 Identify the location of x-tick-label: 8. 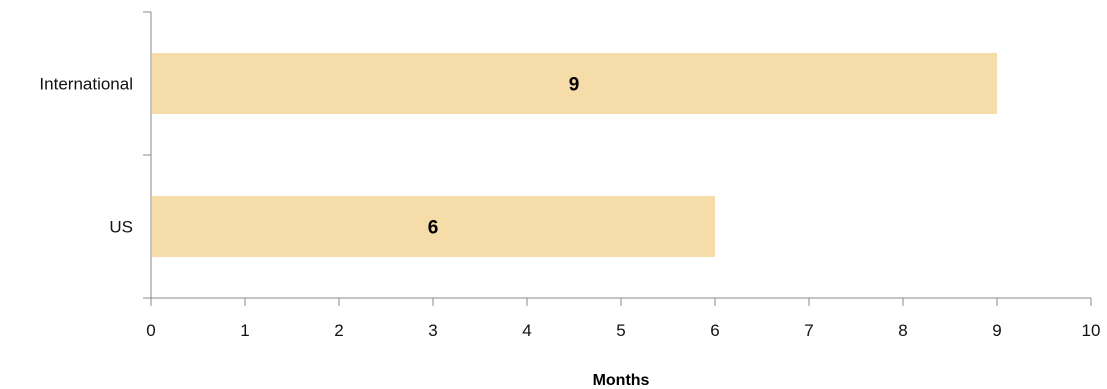
(902, 330).